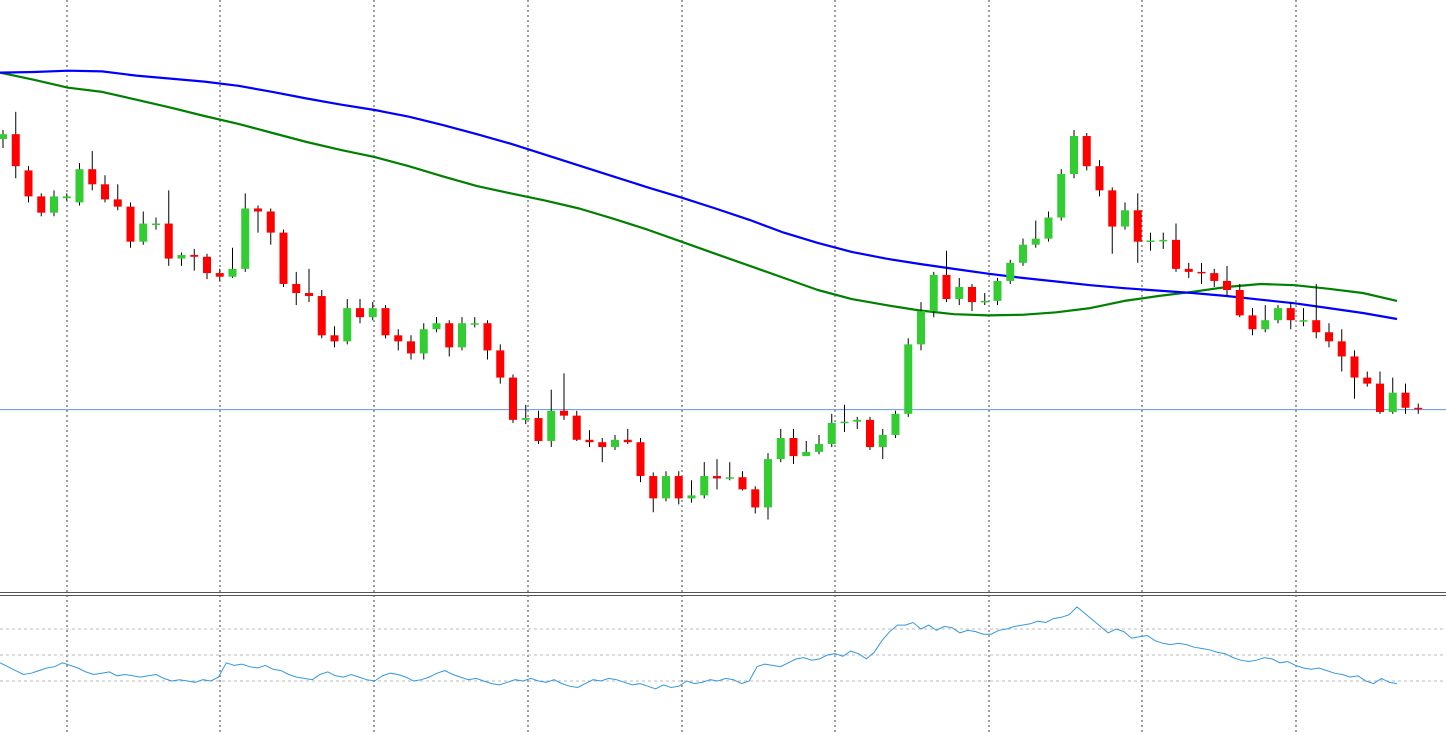 This screenshot has width=1446, height=735. What do you see at coordinates (723, 594) in the screenshot?
I see `panel-separator` at bounding box center [723, 594].